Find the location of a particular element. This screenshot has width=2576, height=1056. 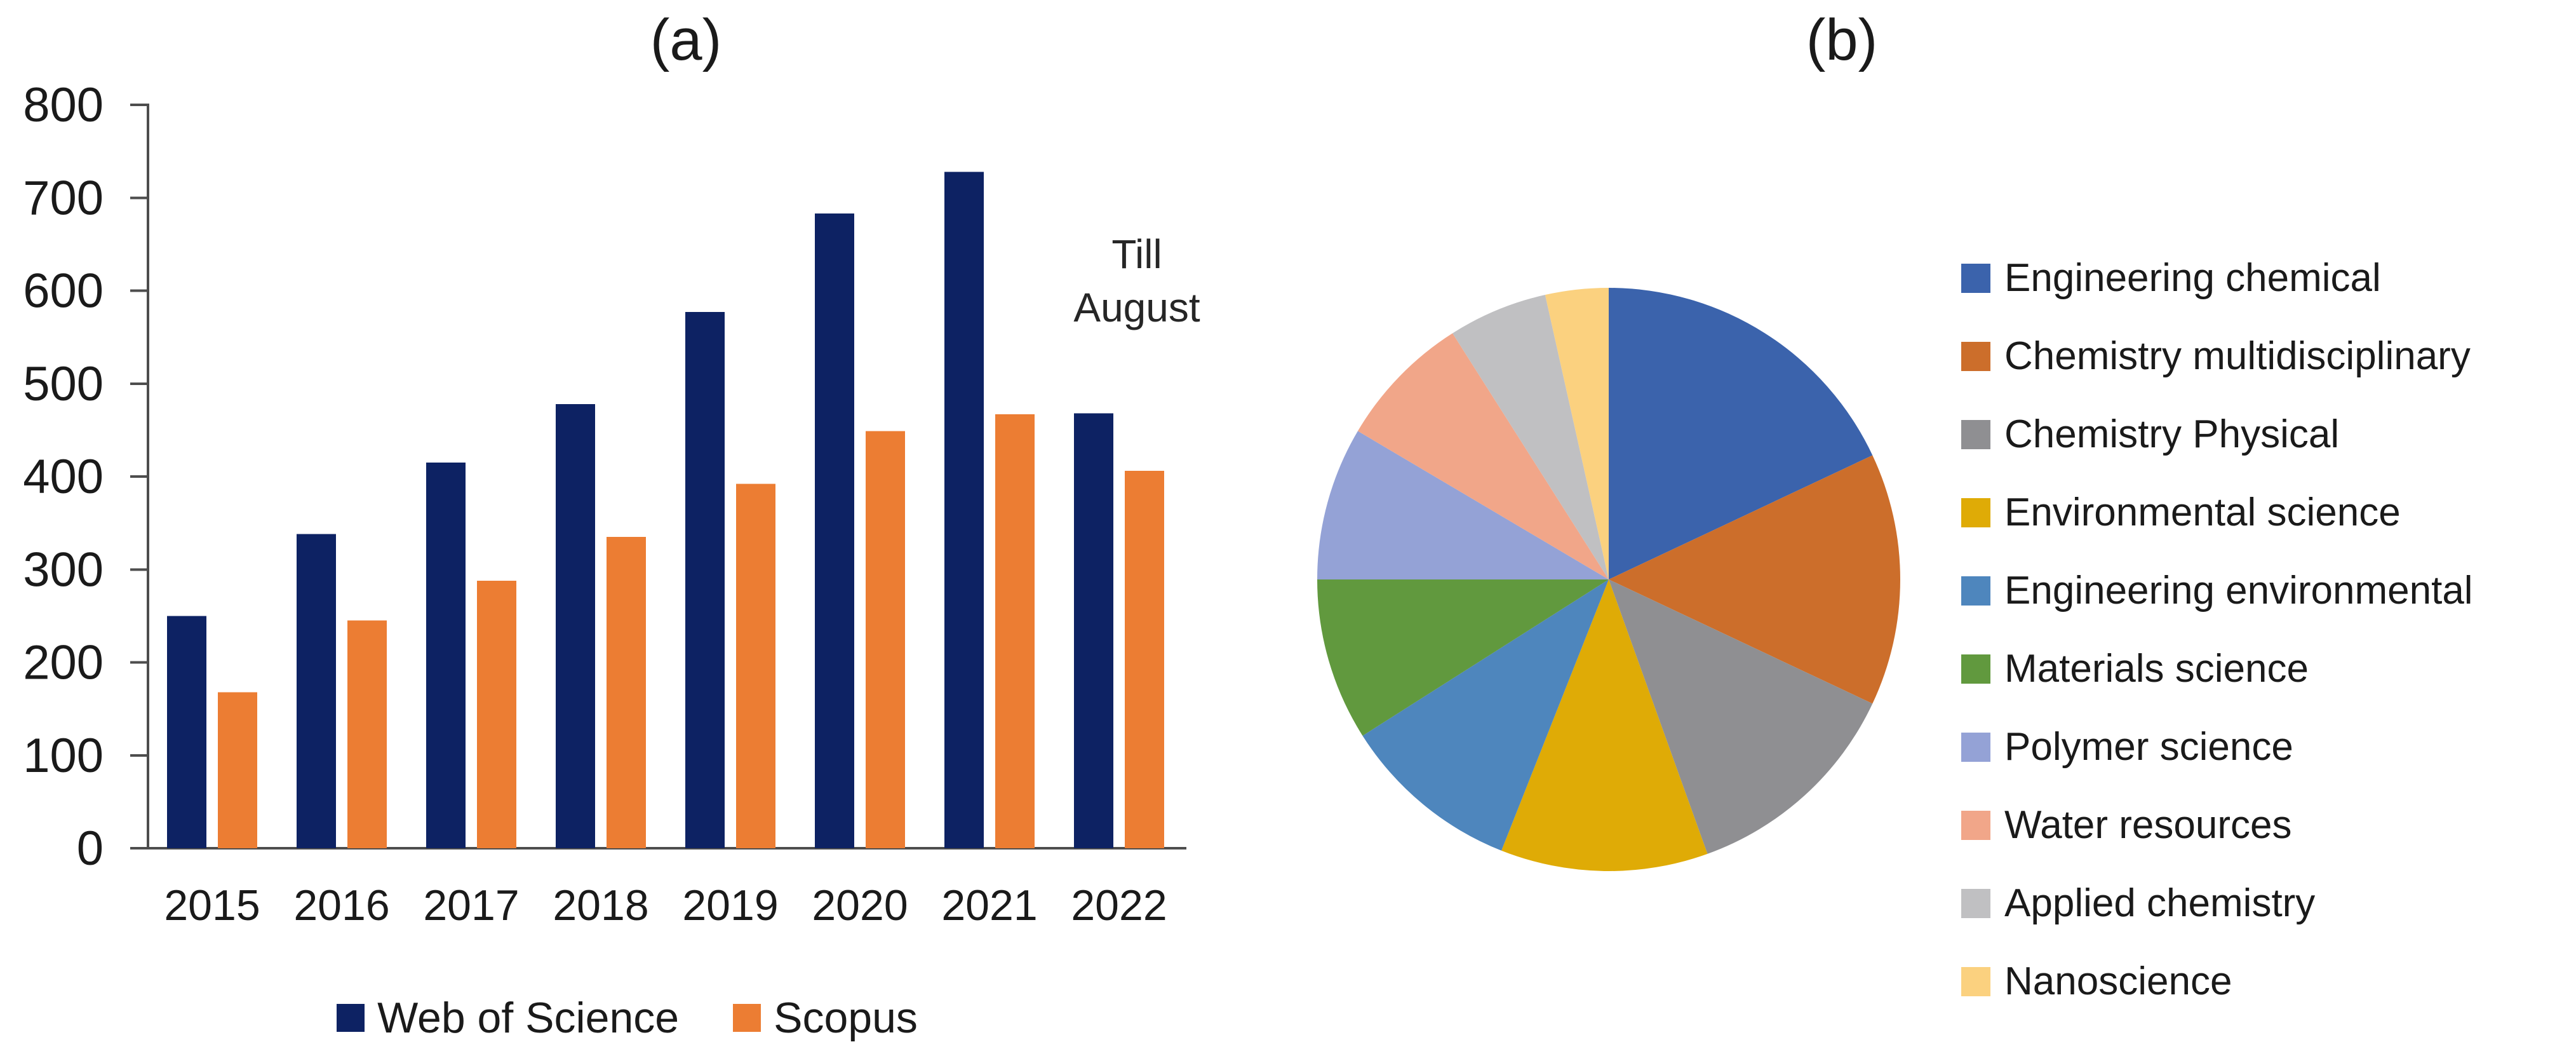

x-tick-label-2018: 2018 is located at coordinates (600, 906).